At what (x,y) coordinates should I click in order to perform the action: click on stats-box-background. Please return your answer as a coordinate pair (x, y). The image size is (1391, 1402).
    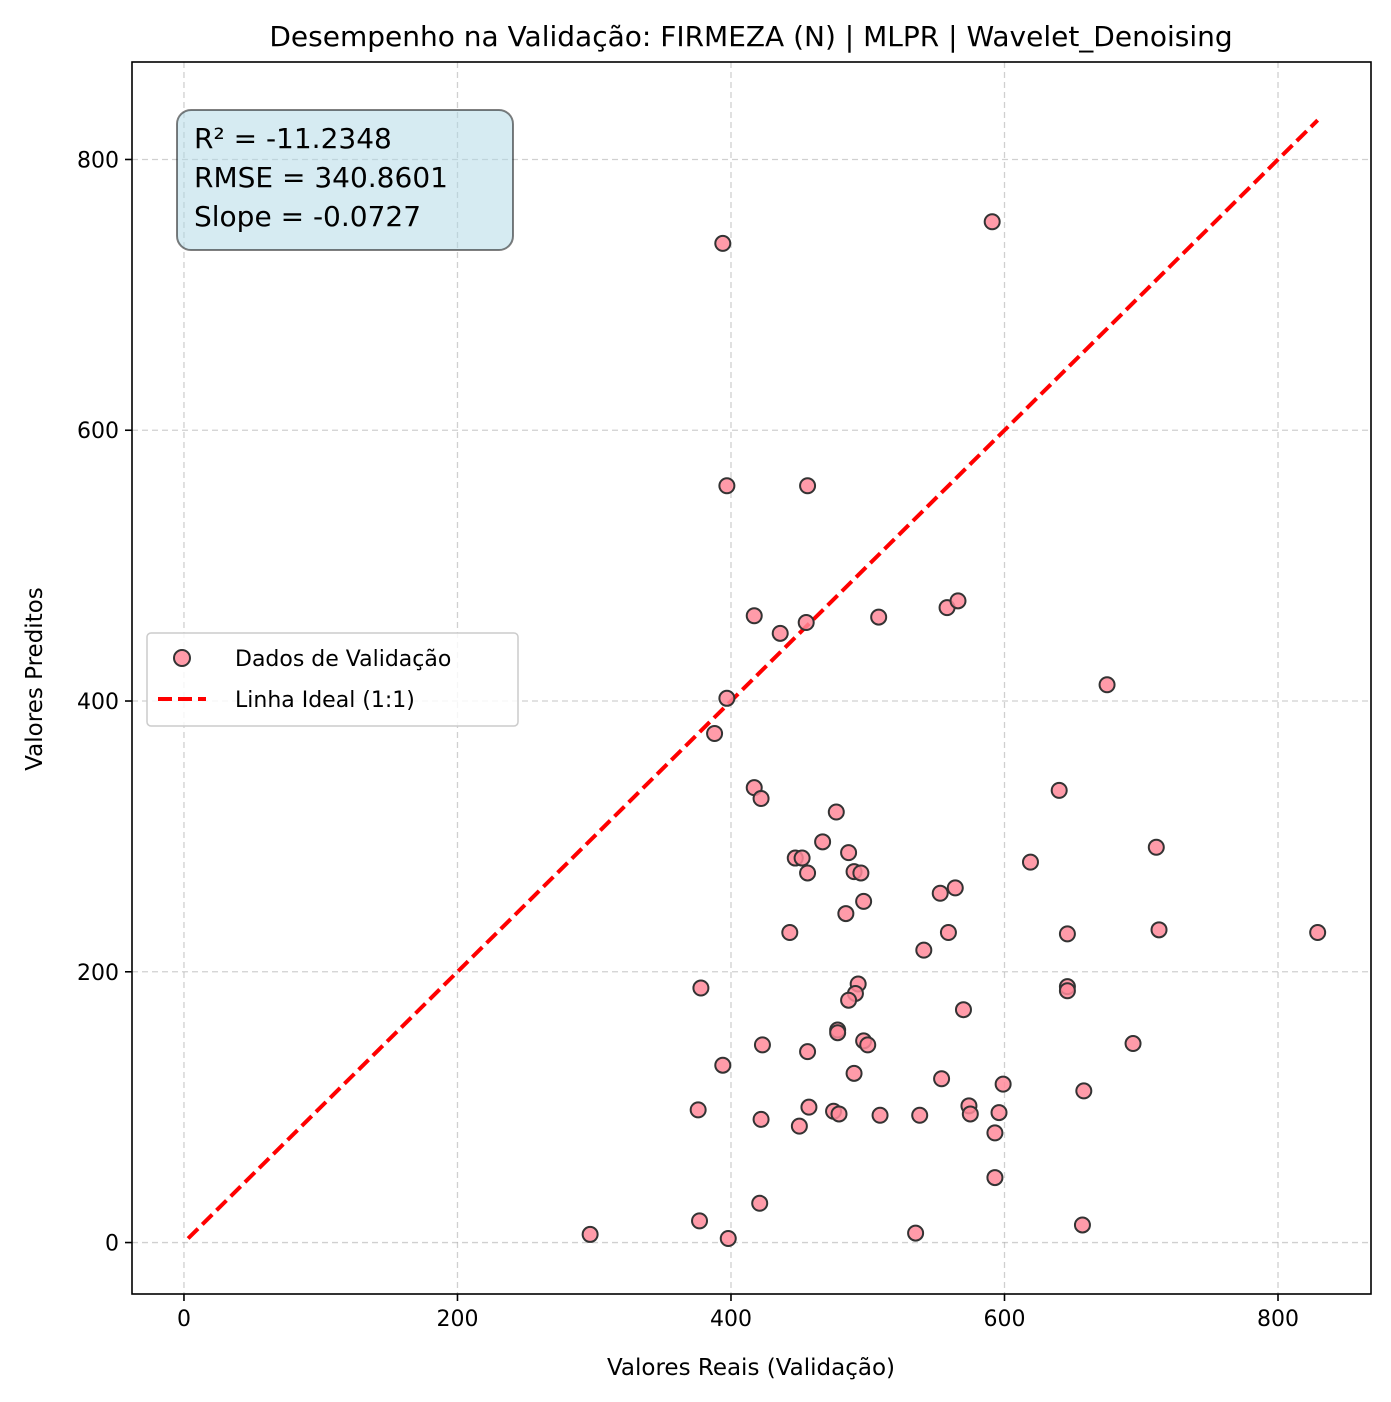
    Looking at the image, I should click on (345, 180).